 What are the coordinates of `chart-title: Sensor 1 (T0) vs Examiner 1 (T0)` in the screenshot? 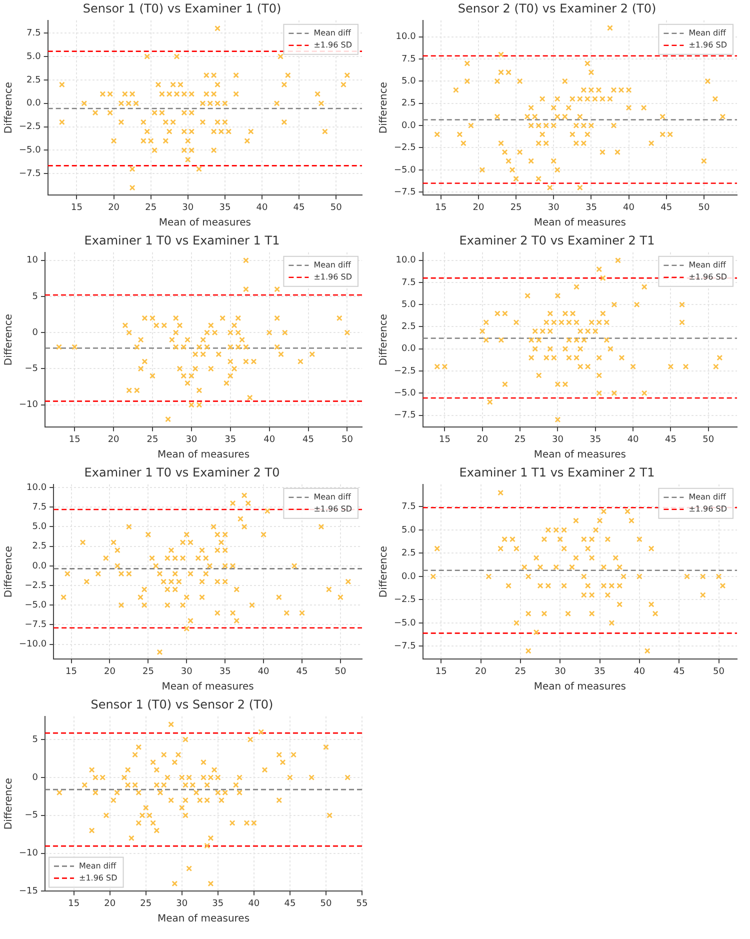 It's located at (182, 8).